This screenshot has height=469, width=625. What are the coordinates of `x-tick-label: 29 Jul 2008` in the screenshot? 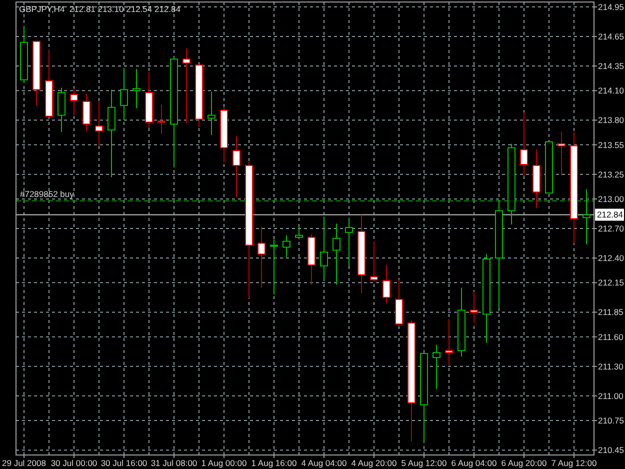 It's located at (24, 463).